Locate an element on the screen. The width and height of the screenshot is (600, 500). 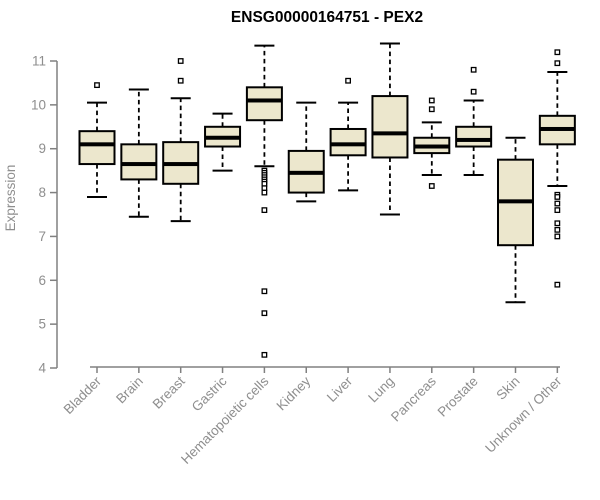
x-tick-label-prostate: Prostate is located at coordinates (458, 397).